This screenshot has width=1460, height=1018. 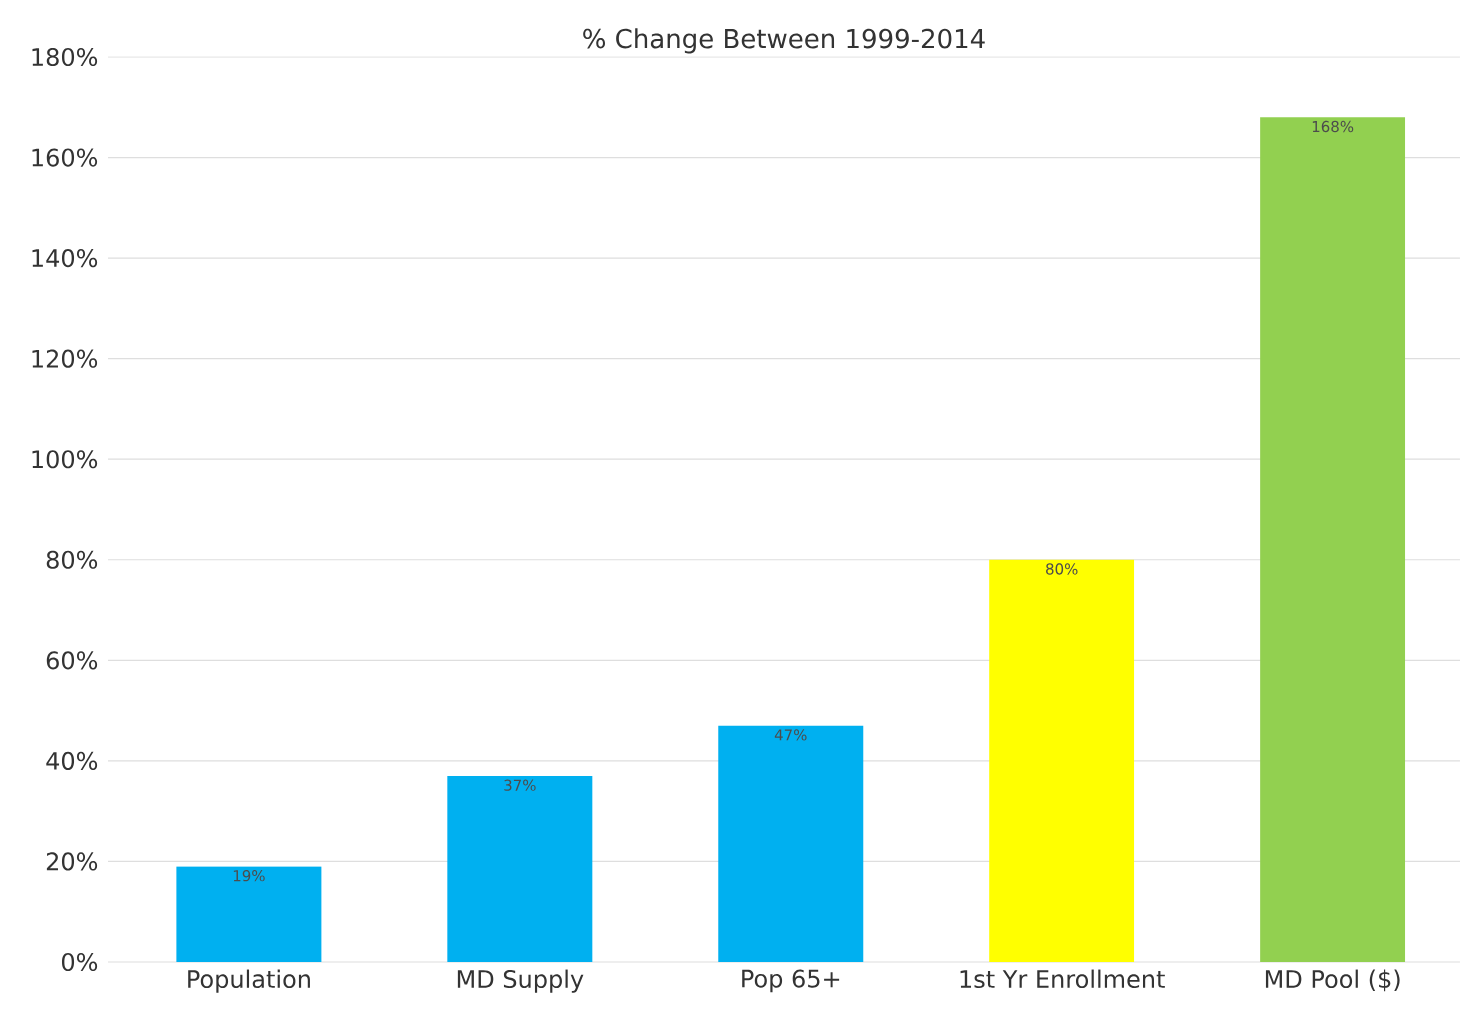 I want to click on data-label: 80%, so click(x=1062, y=569).